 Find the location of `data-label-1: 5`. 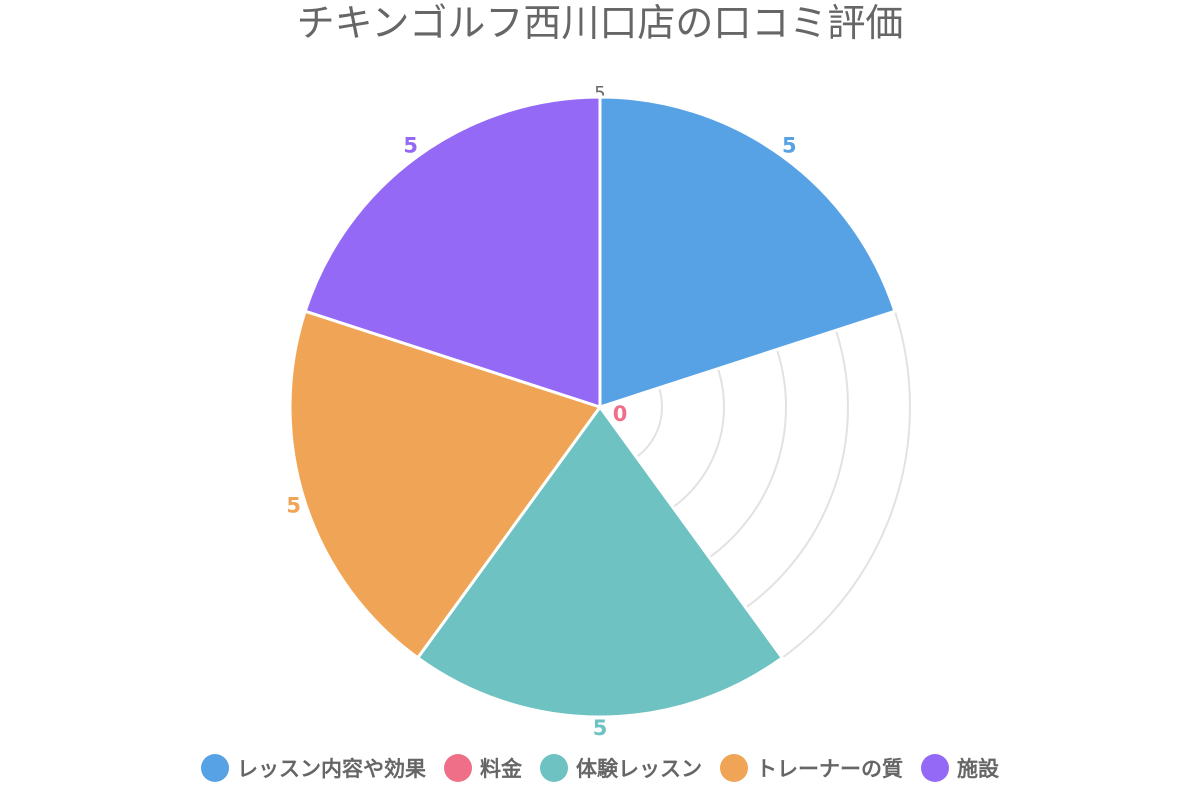

data-label-1: 5 is located at coordinates (789, 146).